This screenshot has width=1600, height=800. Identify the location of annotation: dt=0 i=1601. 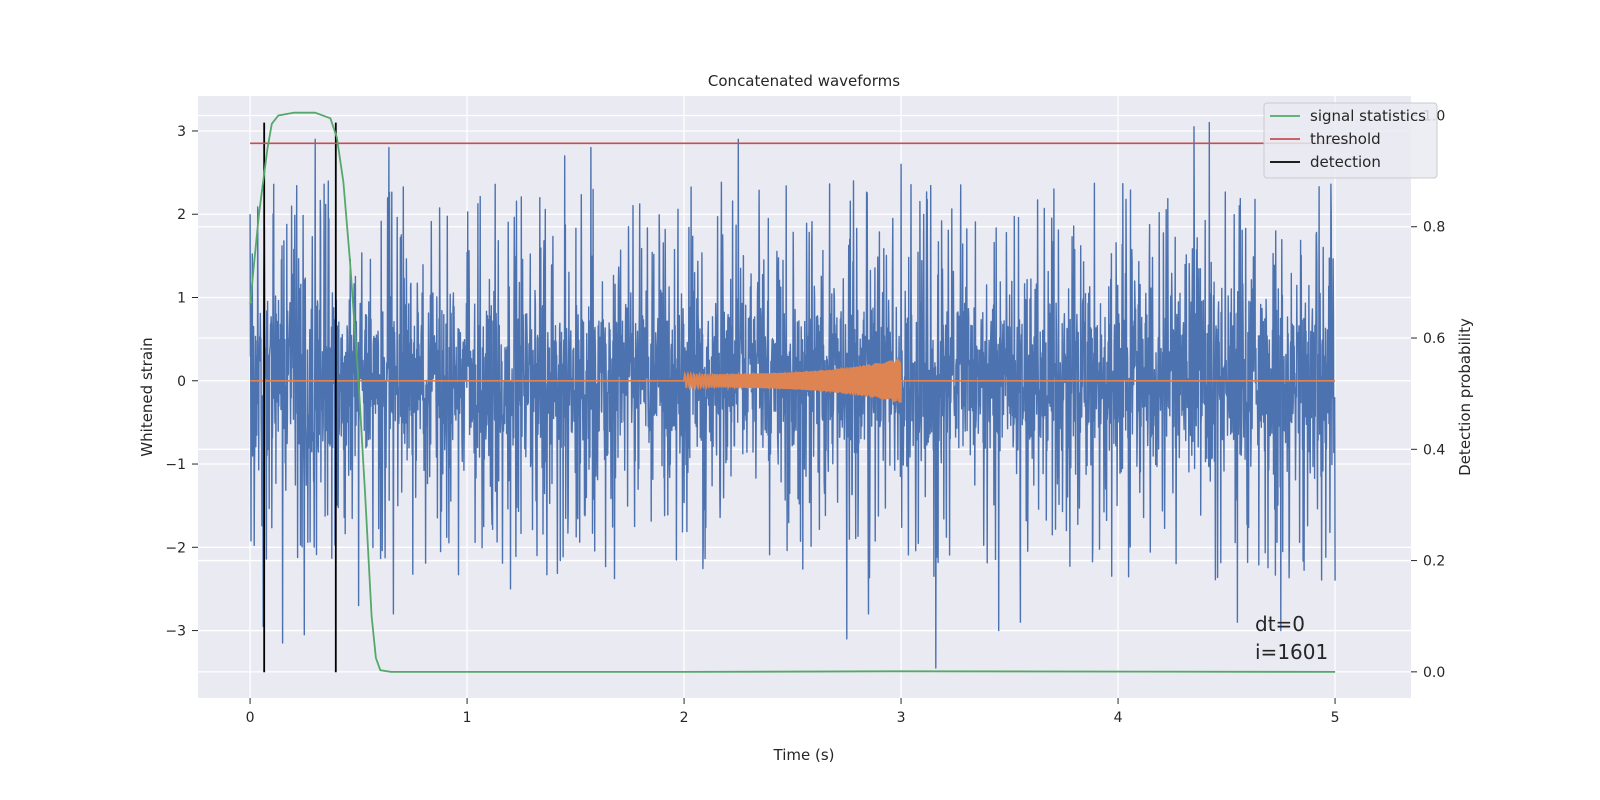
(1291, 638).